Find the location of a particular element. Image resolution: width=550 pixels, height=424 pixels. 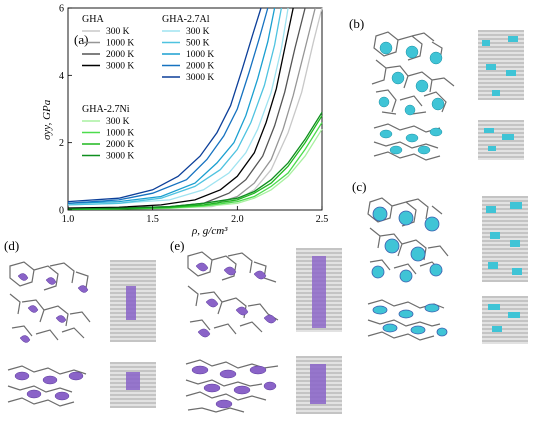

panel-b-network-bottom is located at coordinates (408, 142).